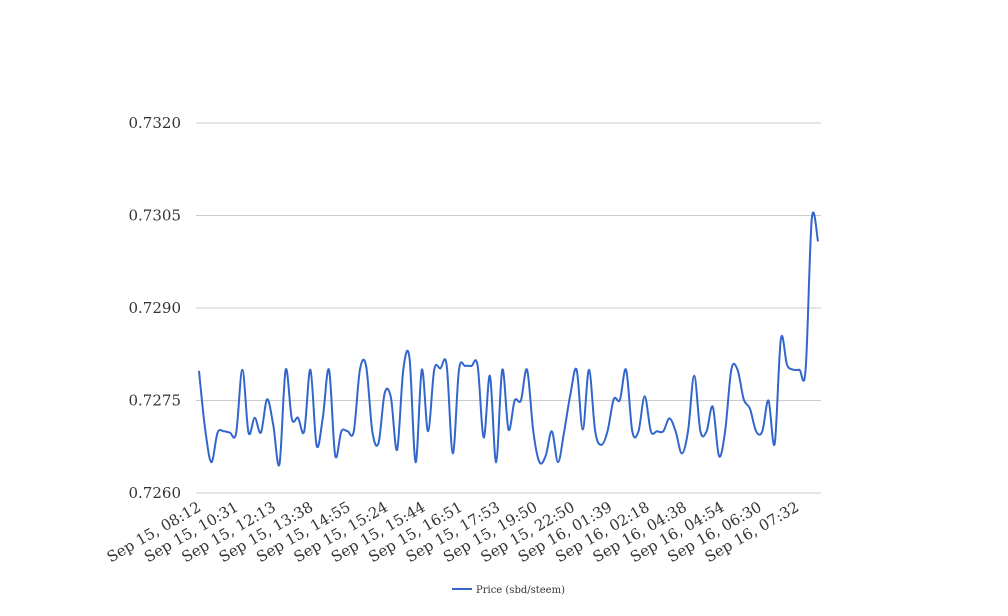  I want to click on legend: Price (sbd/steem), so click(508, 590).